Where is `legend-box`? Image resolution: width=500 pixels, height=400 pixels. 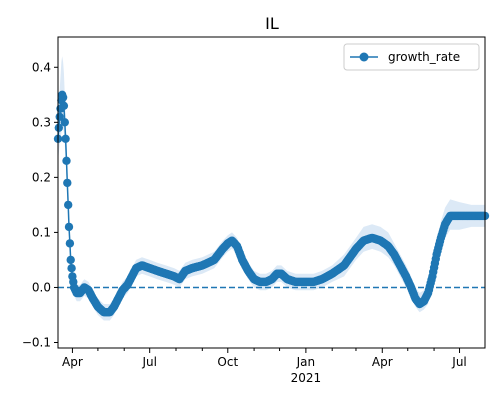
legend-box is located at coordinates (411, 57).